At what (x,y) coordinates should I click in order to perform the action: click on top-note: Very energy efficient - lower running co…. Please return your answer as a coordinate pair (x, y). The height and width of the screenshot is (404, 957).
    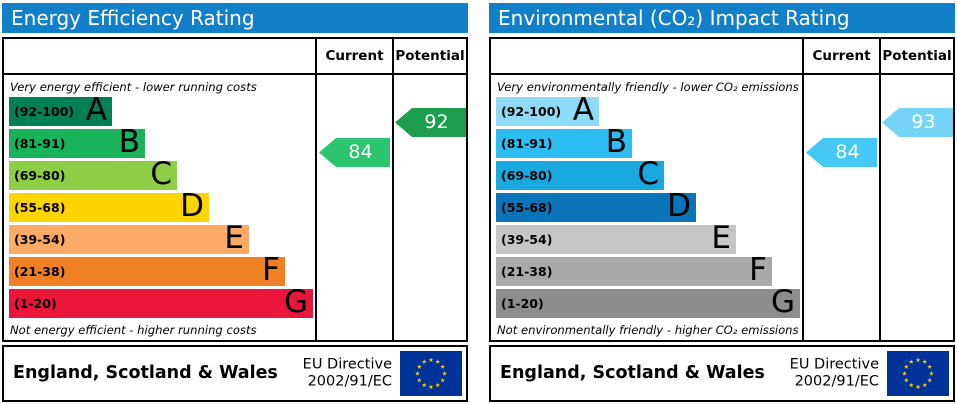
    Looking at the image, I should click on (133, 87).